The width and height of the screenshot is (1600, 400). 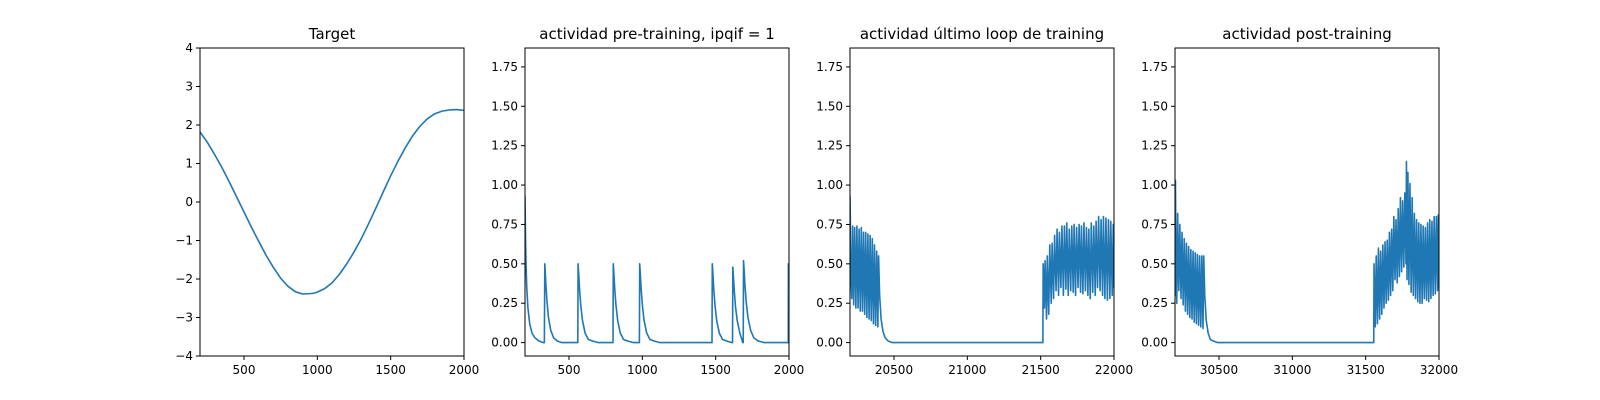 What do you see at coordinates (1114, 370) in the screenshot?
I see `x-tick-label: 22000` at bounding box center [1114, 370].